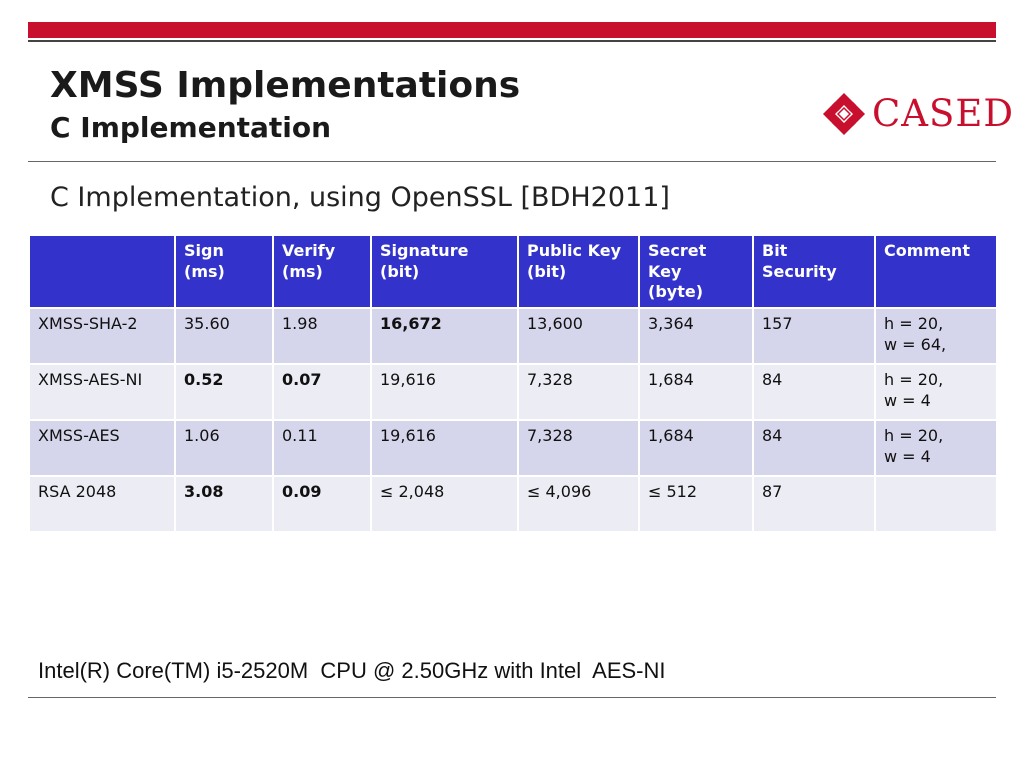  I want to click on table-cell: 16,672, so click(444, 336).